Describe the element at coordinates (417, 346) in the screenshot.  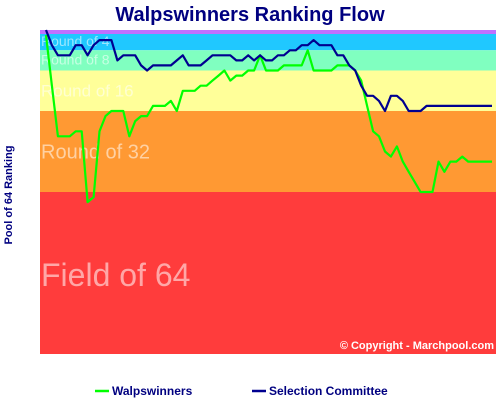
I see `copyright-text: © Copyright - Marchpool.com` at that location.